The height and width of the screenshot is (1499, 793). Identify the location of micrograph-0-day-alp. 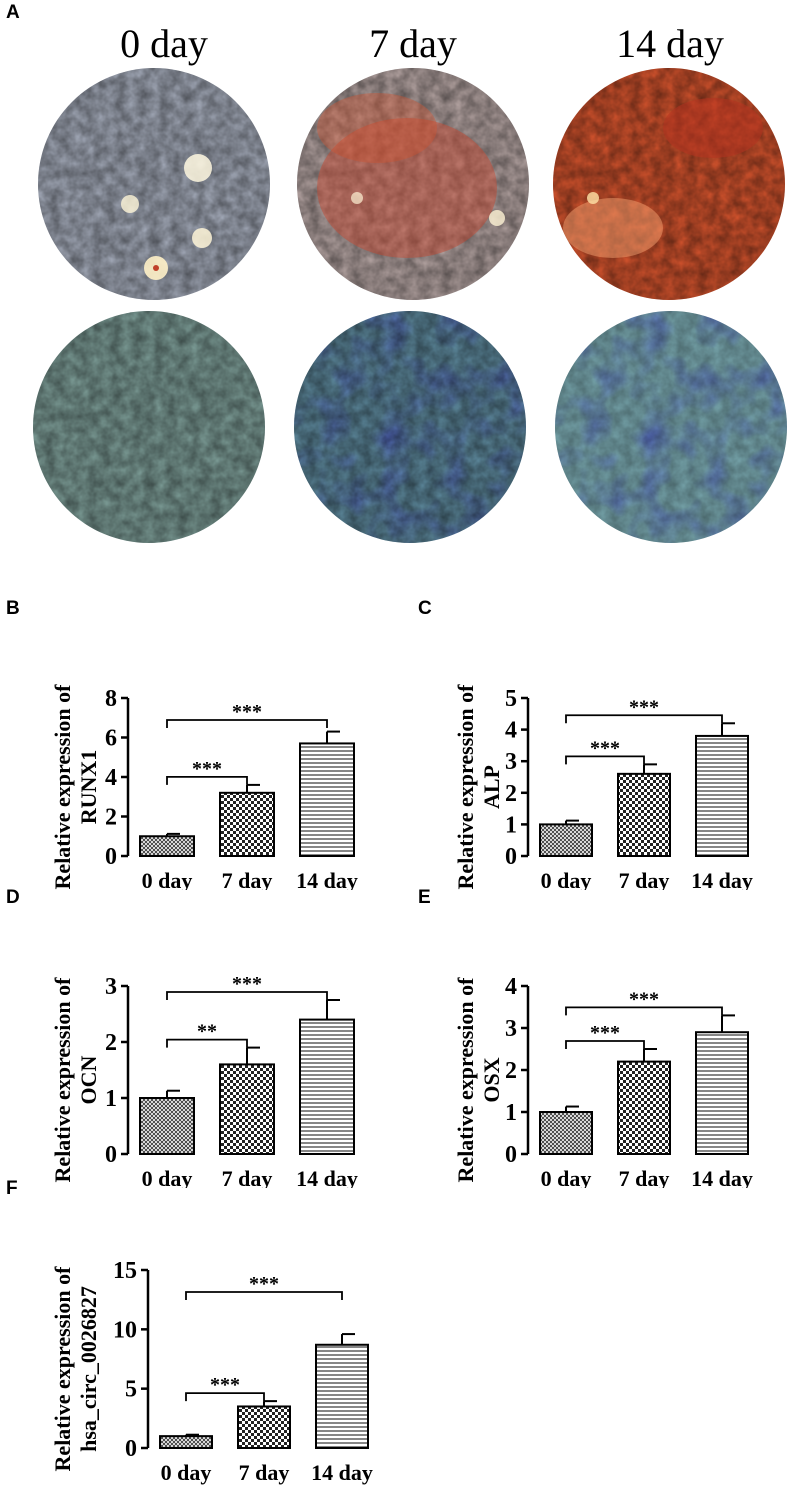
(149, 427).